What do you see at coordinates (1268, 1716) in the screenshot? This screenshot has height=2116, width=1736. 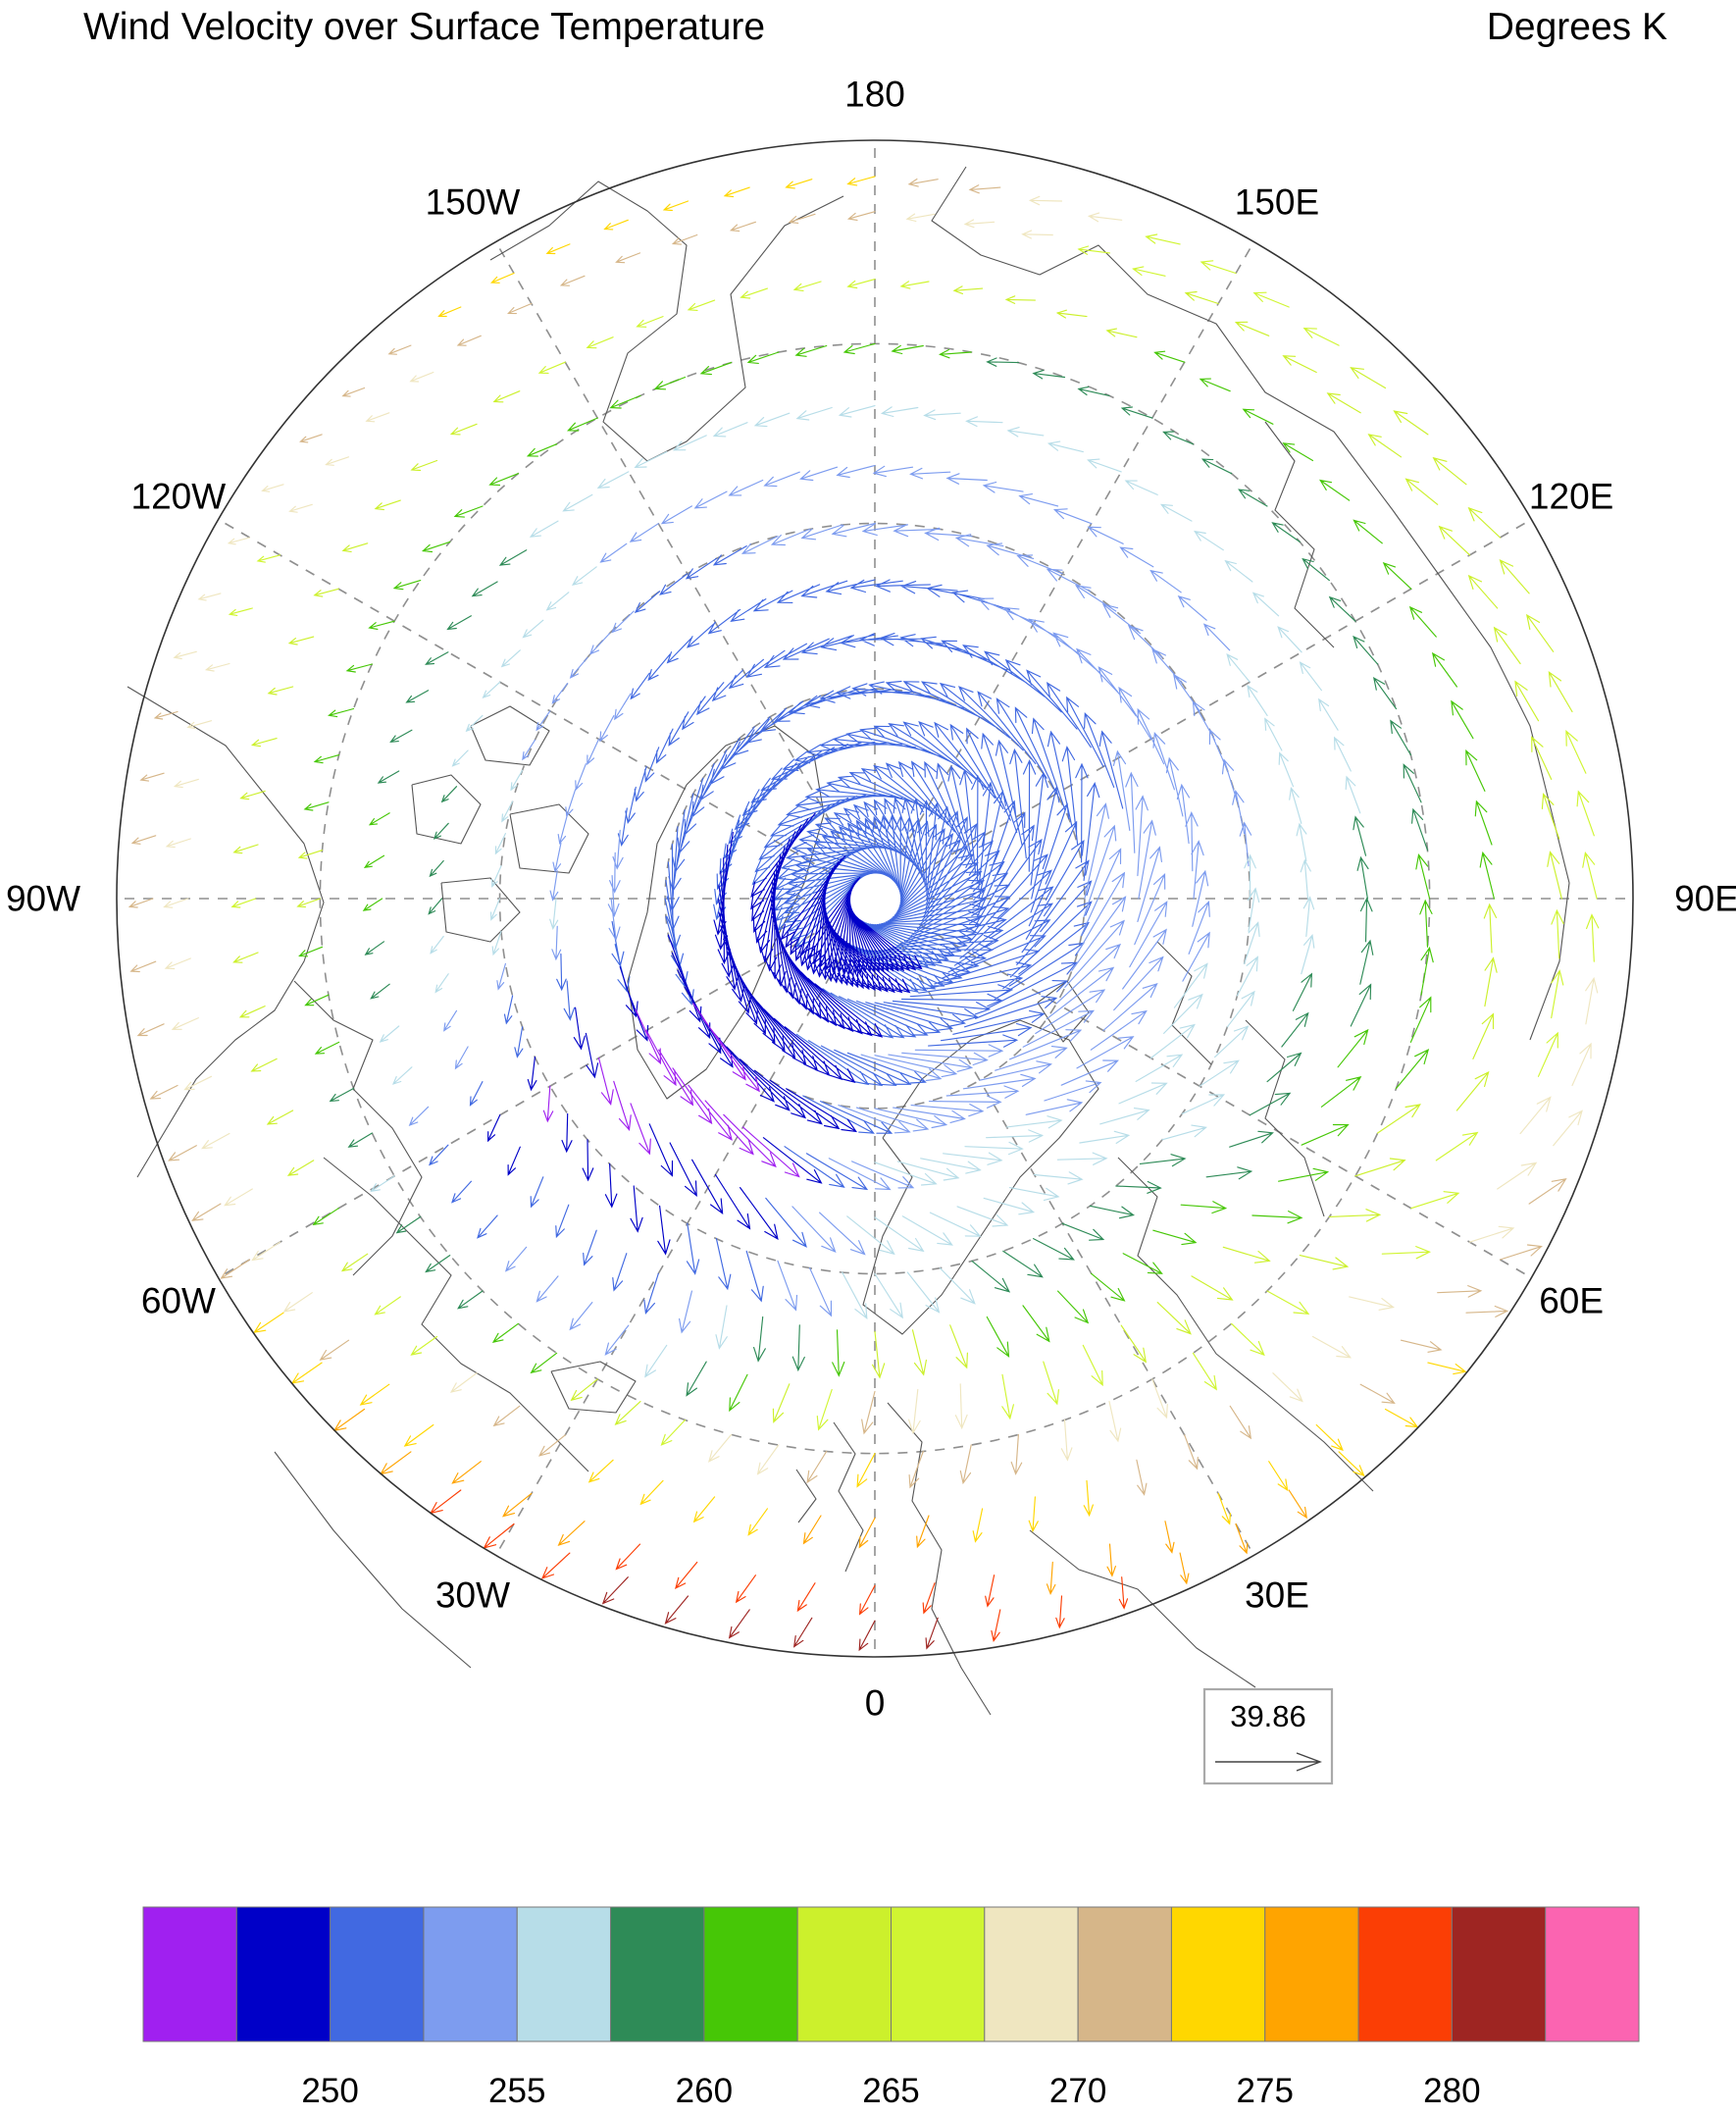 I see `reference-vector-value: 39.86` at bounding box center [1268, 1716].